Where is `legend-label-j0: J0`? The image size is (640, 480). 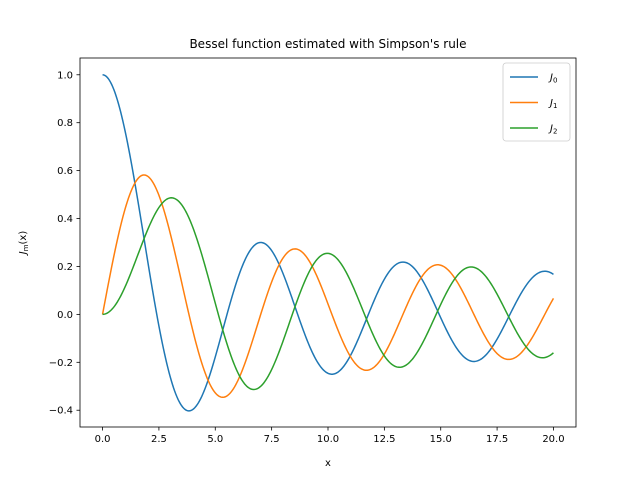 legend-label-j0: J0 is located at coordinates (552, 79).